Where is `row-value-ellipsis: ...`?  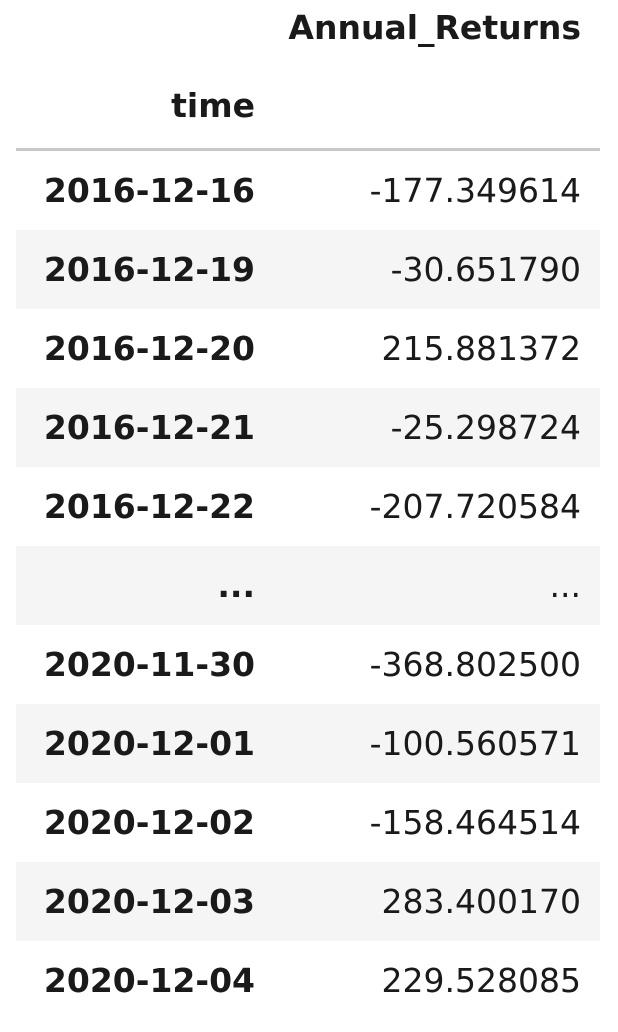 row-value-ellipsis: ... is located at coordinates (565, 585).